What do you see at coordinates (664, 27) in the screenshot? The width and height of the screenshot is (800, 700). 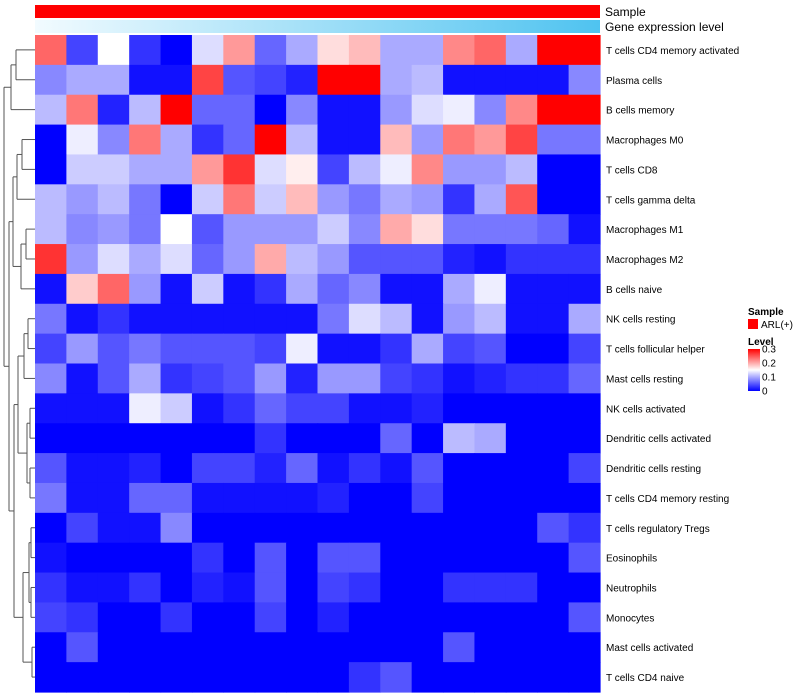 I see `gene-expression-track-label: Gene expression level` at bounding box center [664, 27].